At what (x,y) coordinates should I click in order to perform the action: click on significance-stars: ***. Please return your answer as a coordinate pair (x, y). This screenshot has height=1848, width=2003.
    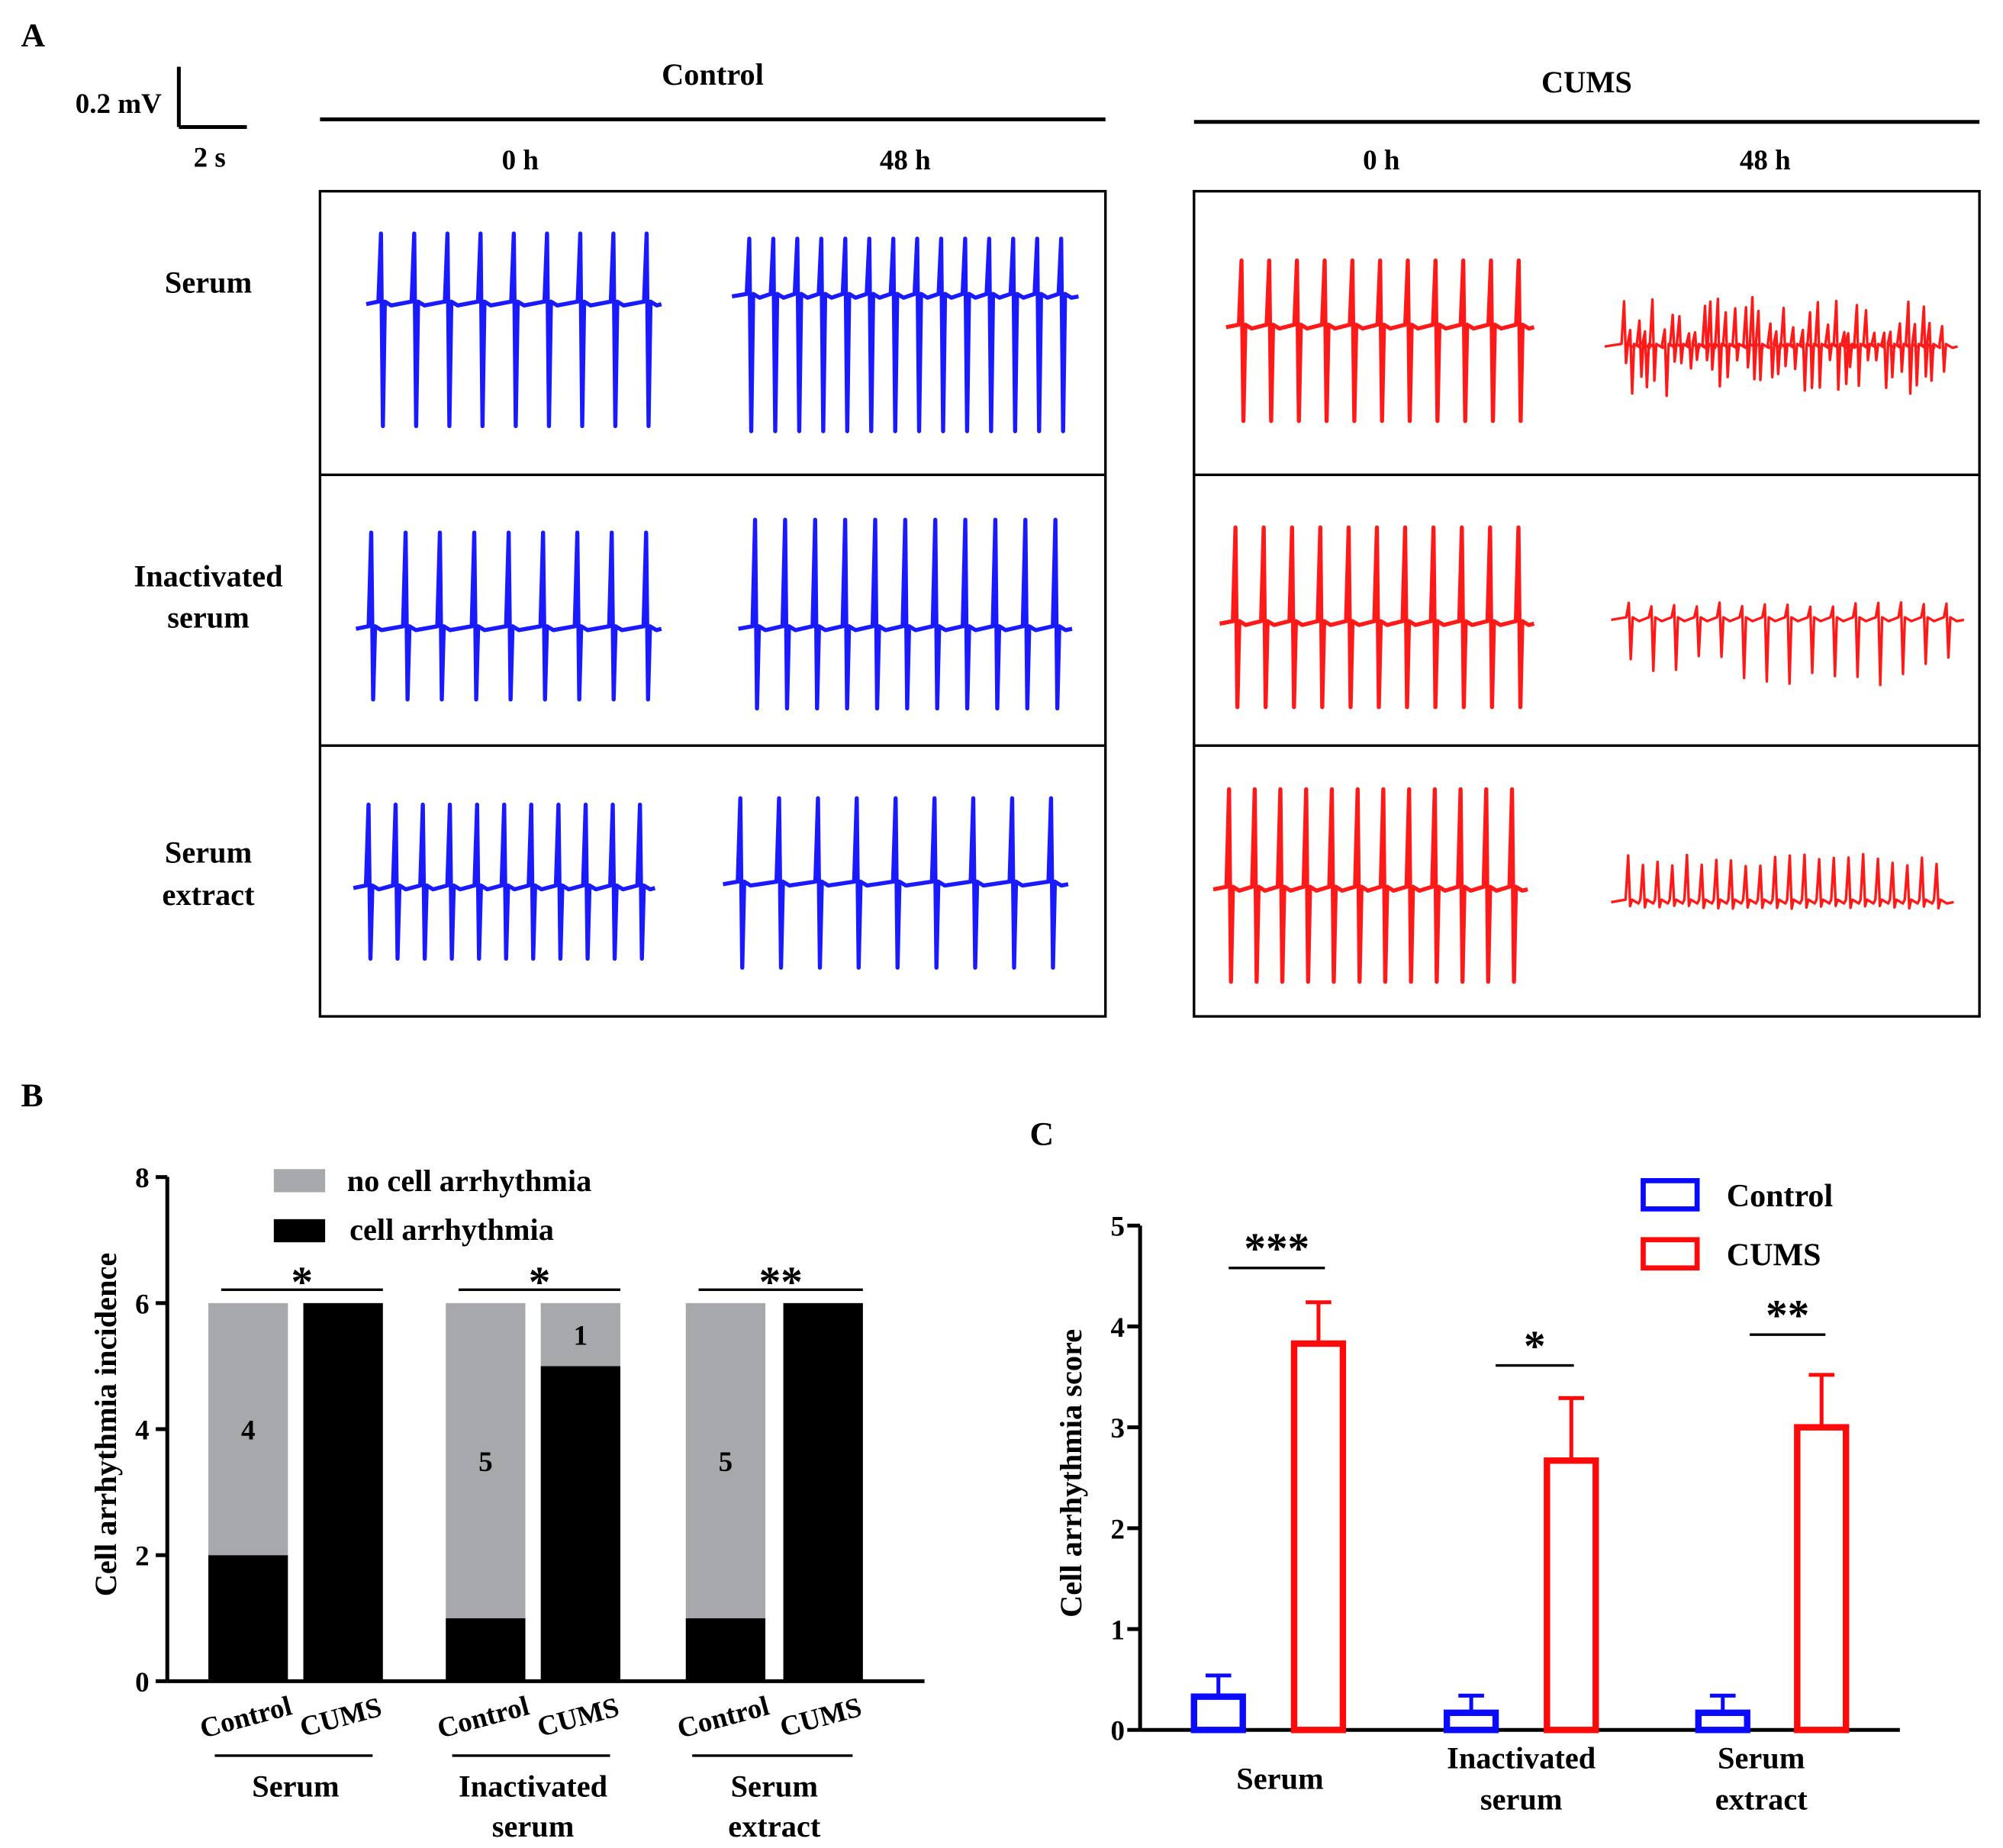
    Looking at the image, I should click on (1276, 1249).